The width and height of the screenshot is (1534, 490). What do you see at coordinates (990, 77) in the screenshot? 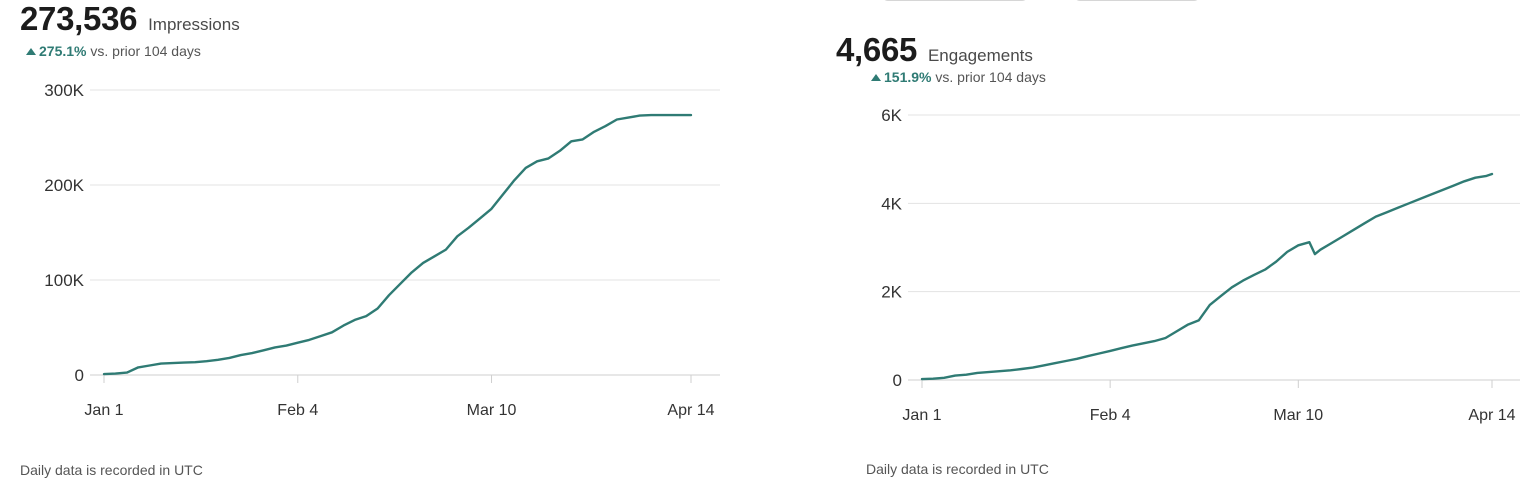
I see `engagements-change-suffix: vs. prior 104 days` at bounding box center [990, 77].